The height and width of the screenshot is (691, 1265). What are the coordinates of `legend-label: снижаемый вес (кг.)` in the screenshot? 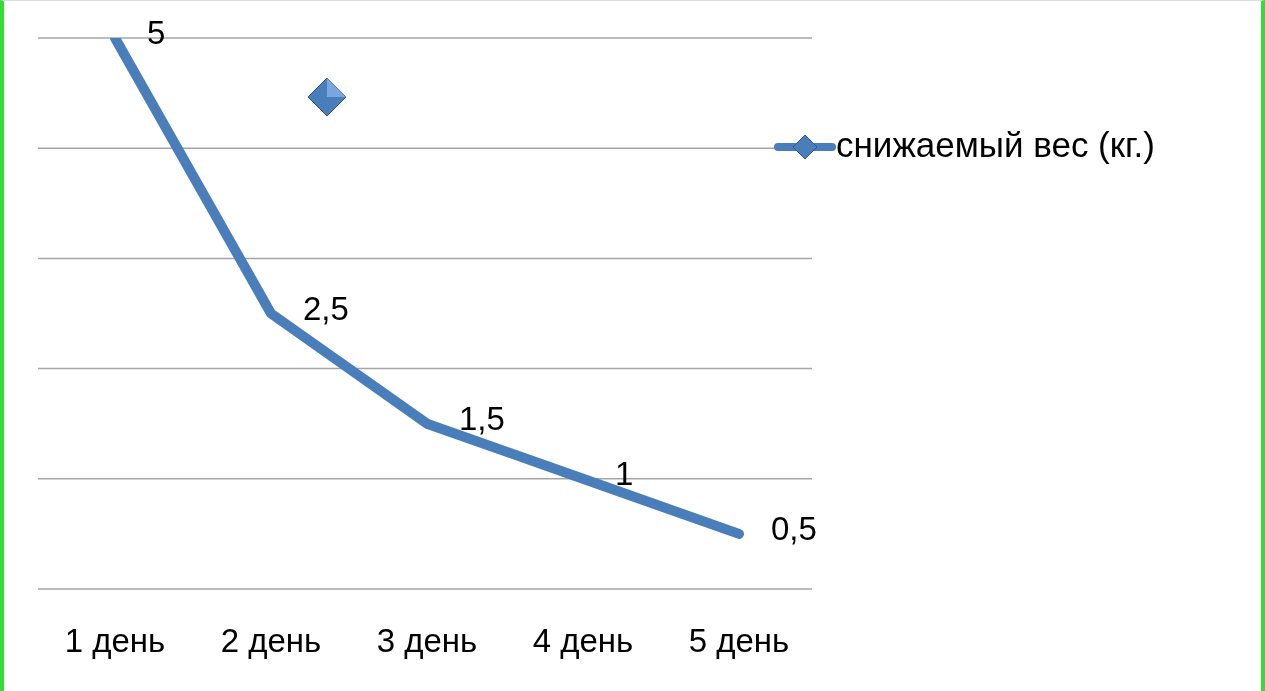 It's located at (996, 145).